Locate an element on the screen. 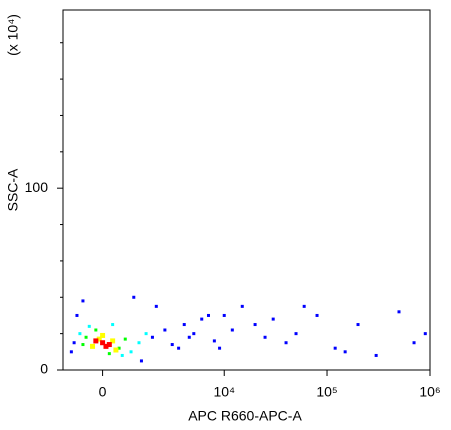  x-tick-label: 10⁵ is located at coordinates (326, 392).